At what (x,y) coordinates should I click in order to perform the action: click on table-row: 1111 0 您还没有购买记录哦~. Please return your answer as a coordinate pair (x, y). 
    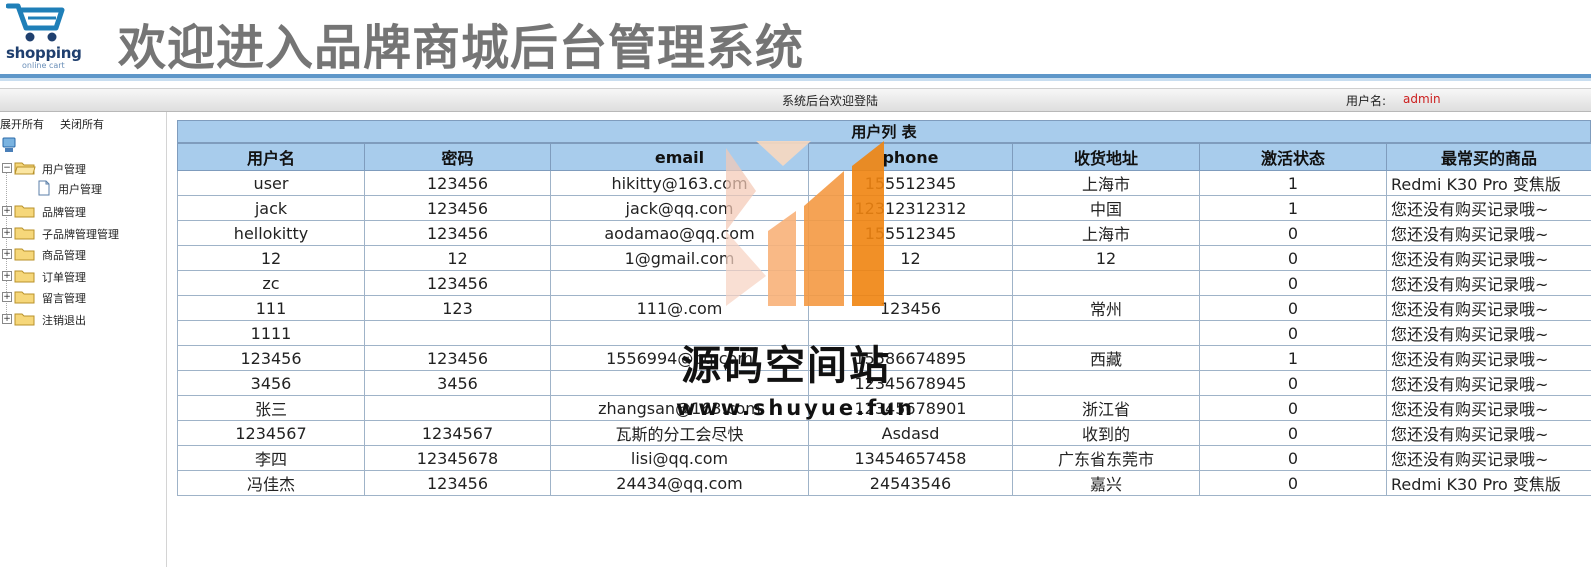
    Looking at the image, I should click on (884, 333).